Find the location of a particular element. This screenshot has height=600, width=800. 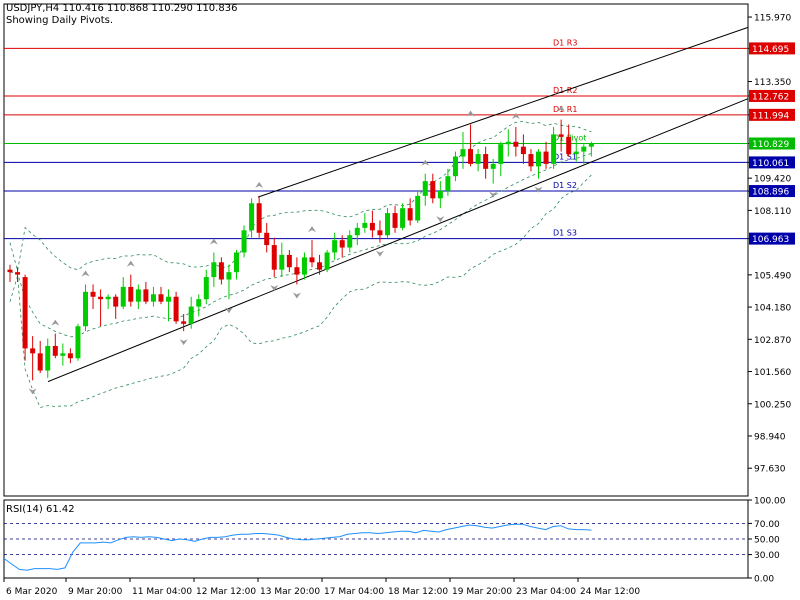

price-tick-label: 115.970 is located at coordinates (772, 19).